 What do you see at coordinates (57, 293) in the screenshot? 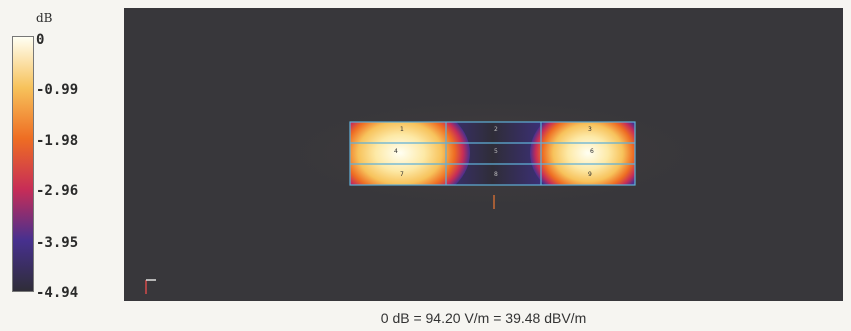
I see `legend-tick-5: -4.94` at bounding box center [57, 293].